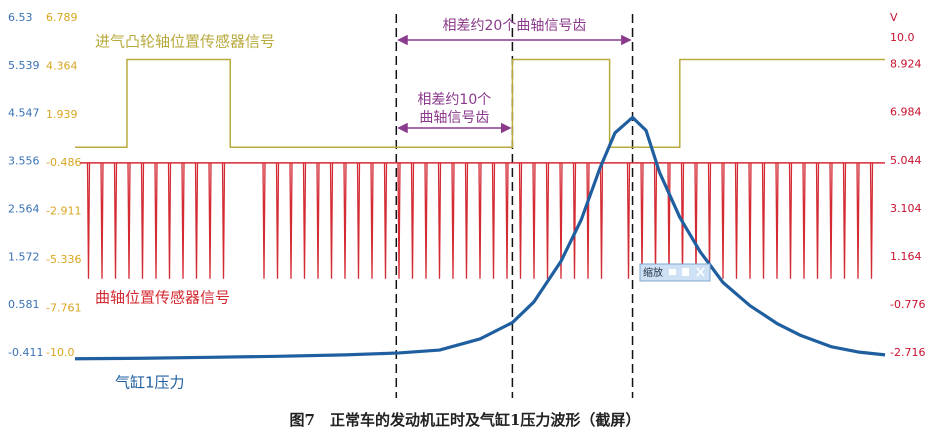 This screenshot has width=931, height=444. What do you see at coordinates (653, 272) in the screenshot?
I see `zoom-label: 缩放` at bounding box center [653, 272].